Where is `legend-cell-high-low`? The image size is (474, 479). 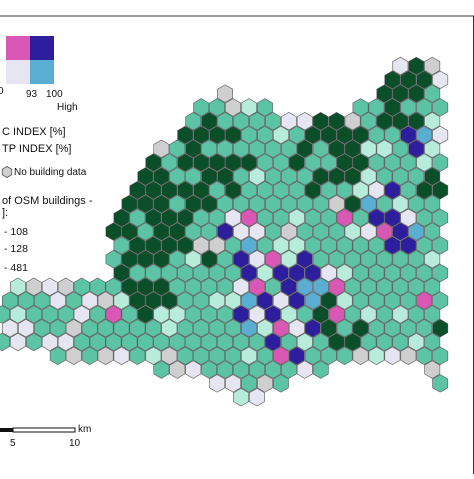
legend-cell-high-low is located at coordinates (18, 48).